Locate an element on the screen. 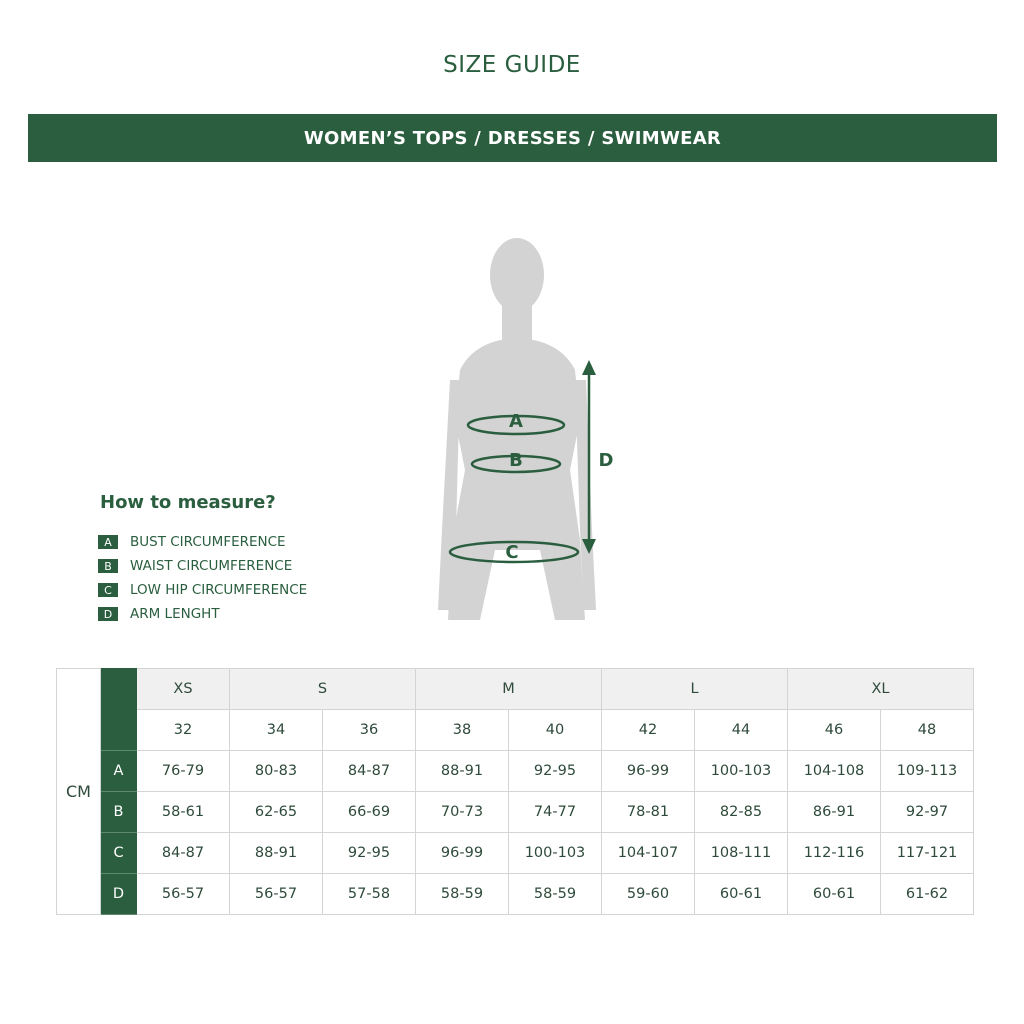 Image resolution: width=1024 pixels, height=1024 pixels. legend-key: D is located at coordinates (108, 614).